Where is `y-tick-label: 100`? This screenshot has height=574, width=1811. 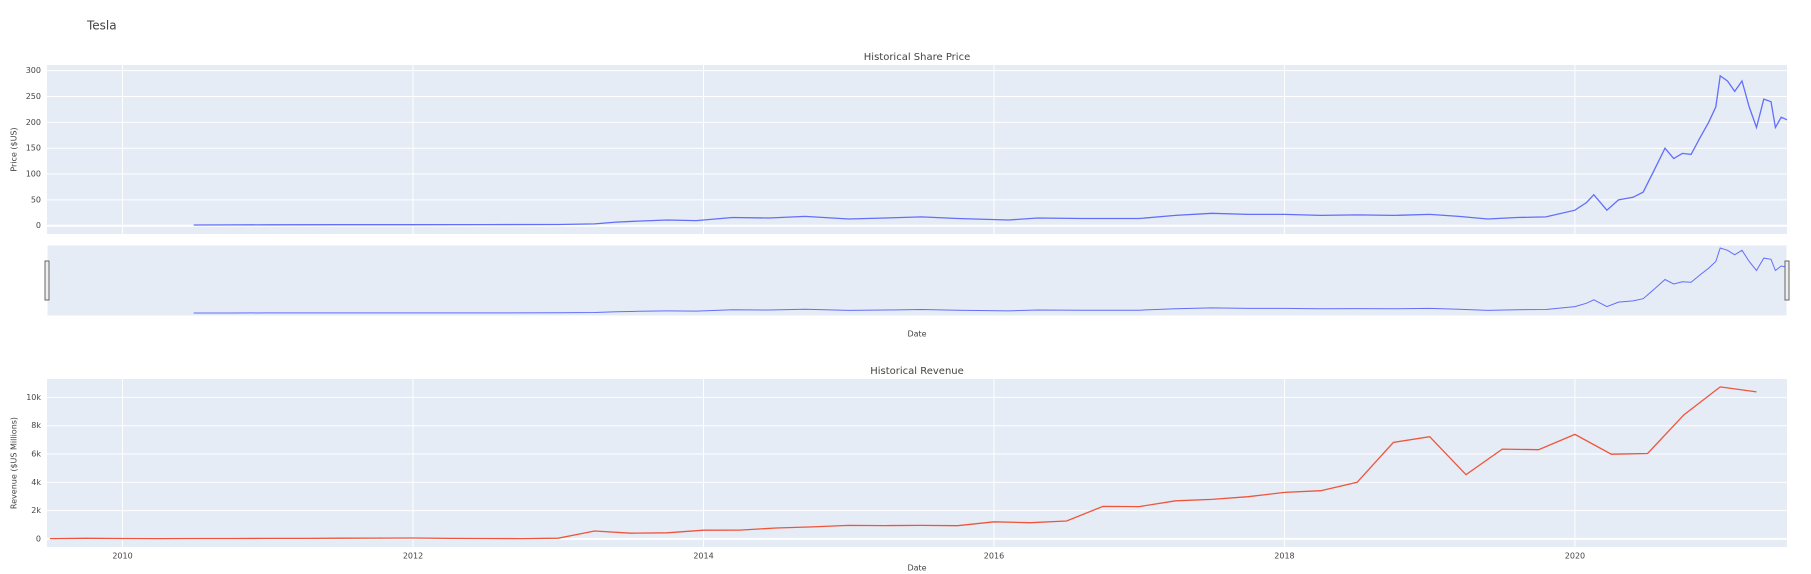
y-tick-label: 100 is located at coordinates (33, 174).